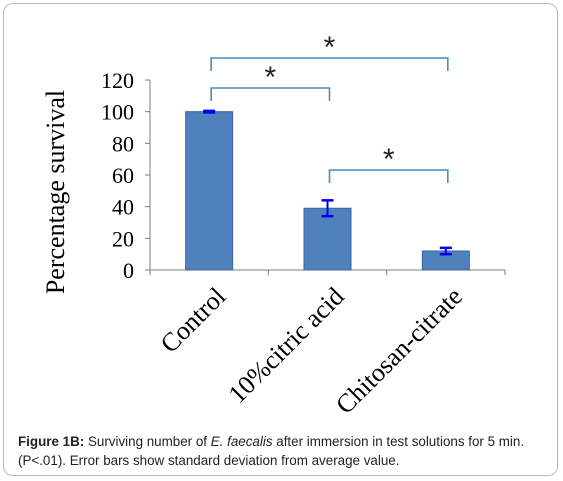 This screenshot has width=563, height=481. Describe the element at coordinates (241, 441) in the screenshot. I see `caption-species: E. faecalis` at that location.